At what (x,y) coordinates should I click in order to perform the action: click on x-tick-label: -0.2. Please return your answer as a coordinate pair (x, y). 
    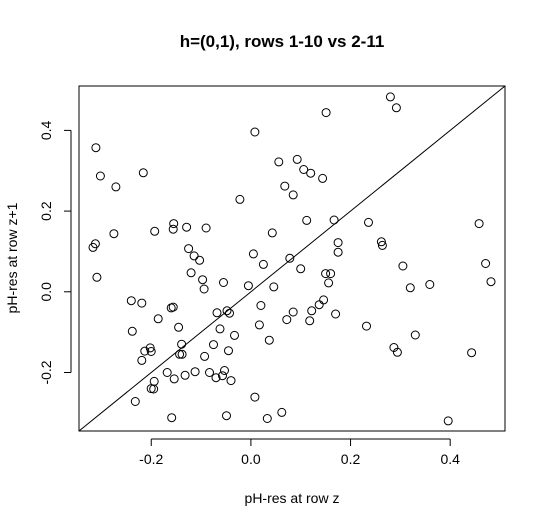
    Looking at the image, I should click on (151, 459).